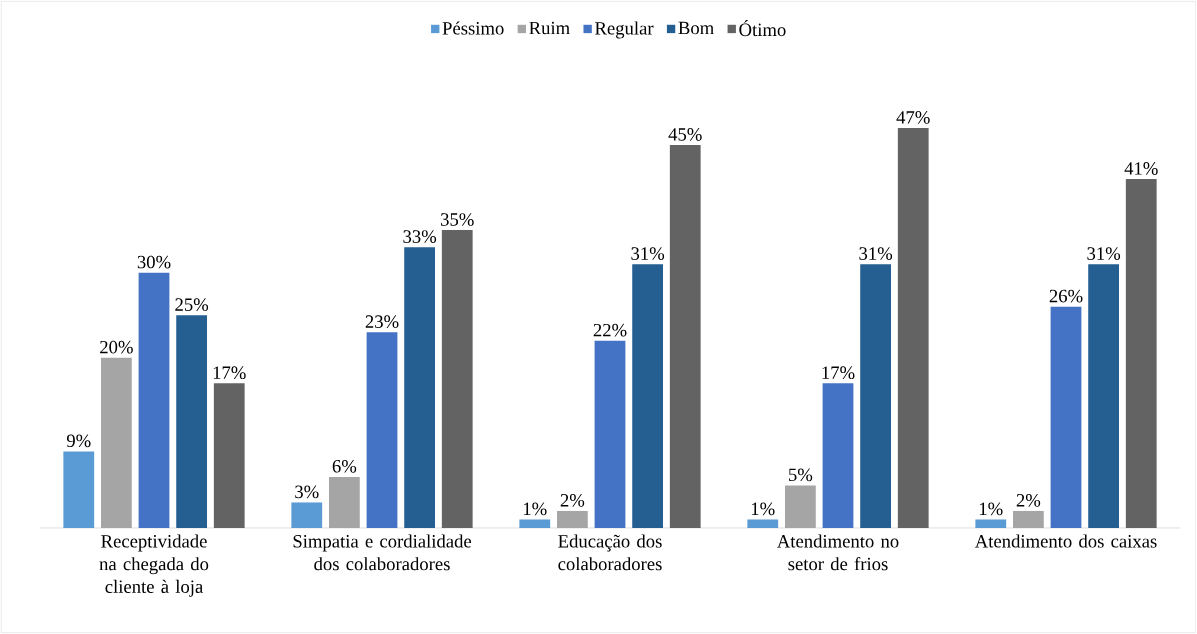 This screenshot has height=634, width=1197. What do you see at coordinates (420, 236) in the screenshot?
I see `data-label: 33%` at bounding box center [420, 236].